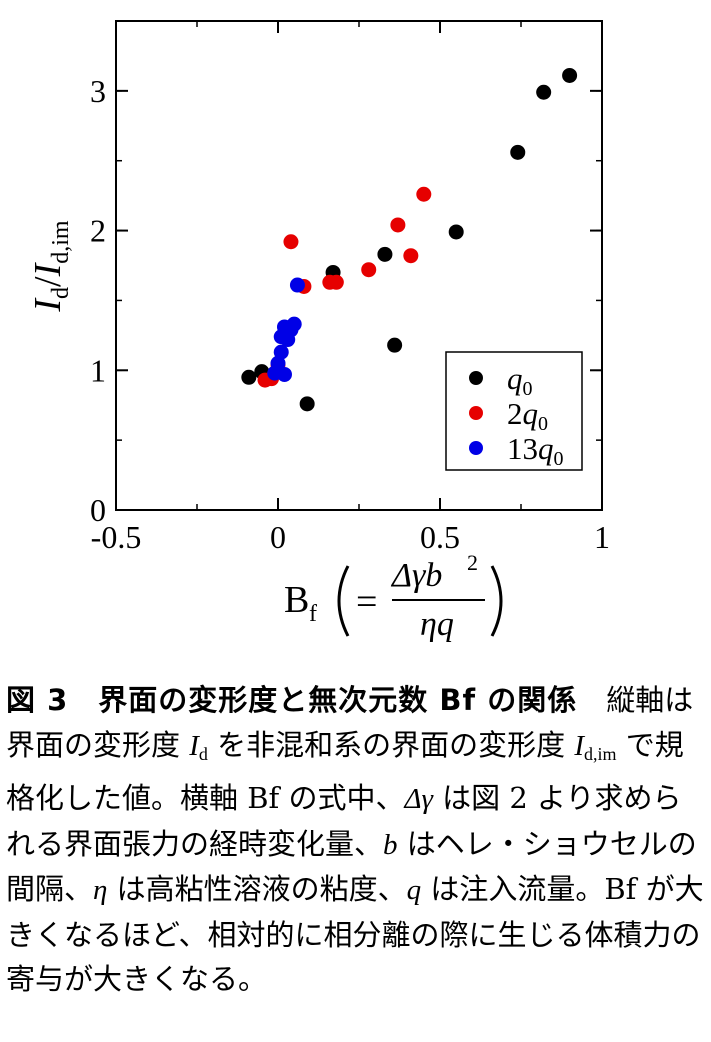  Describe the element at coordinates (98, 91) in the screenshot. I see `y-tick-label: 3` at that location.